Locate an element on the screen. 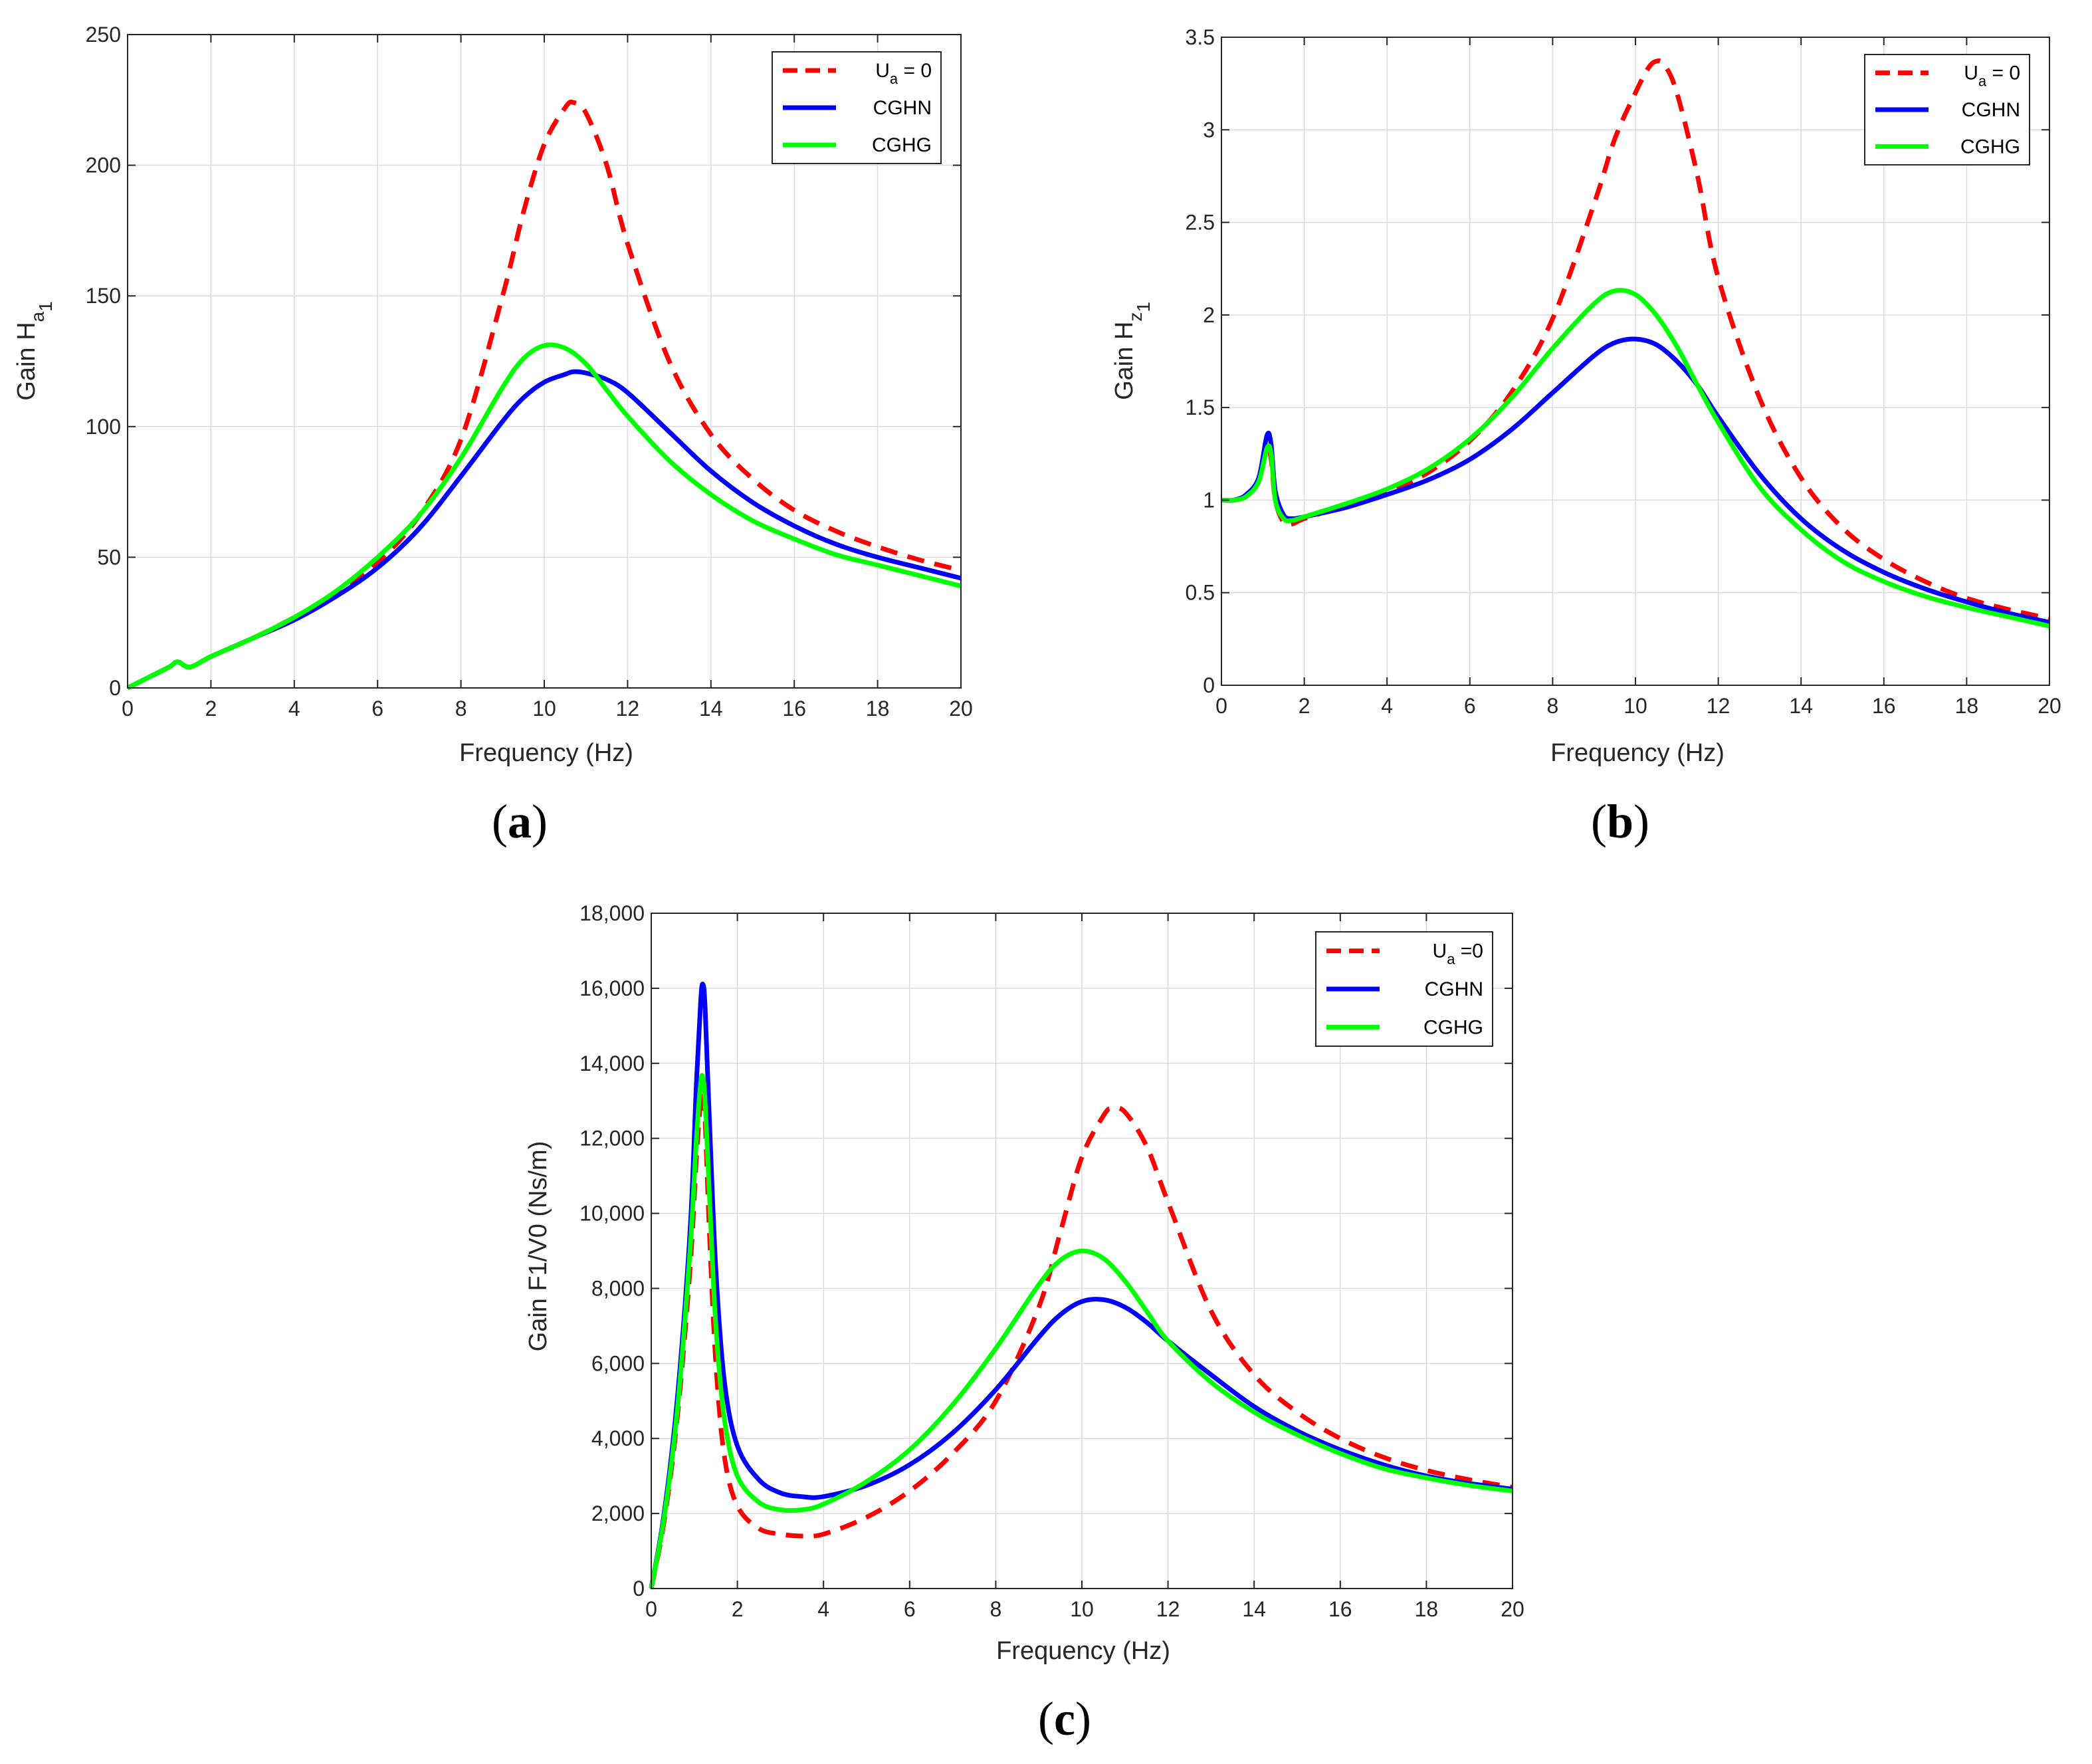  y-tick-label: 0.5 is located at coordinates (1200, 593).